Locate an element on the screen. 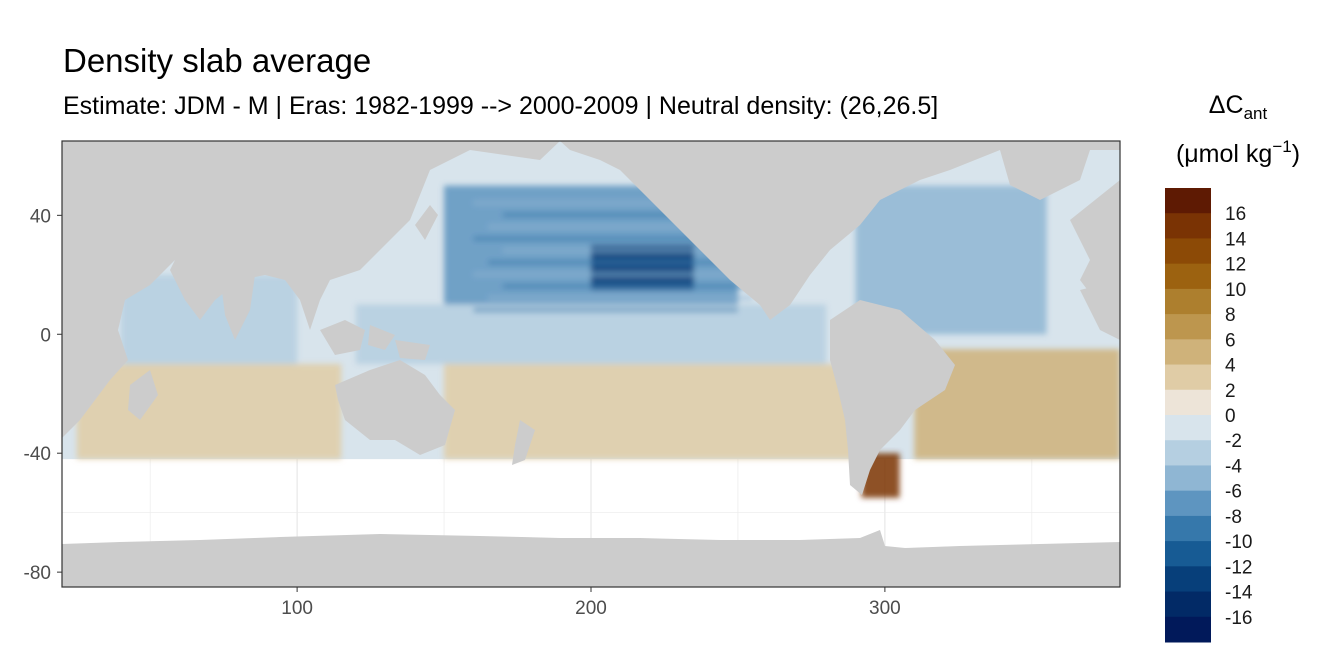 The image size is (1344, 672). land-japan is located at coordinates (426, 222).